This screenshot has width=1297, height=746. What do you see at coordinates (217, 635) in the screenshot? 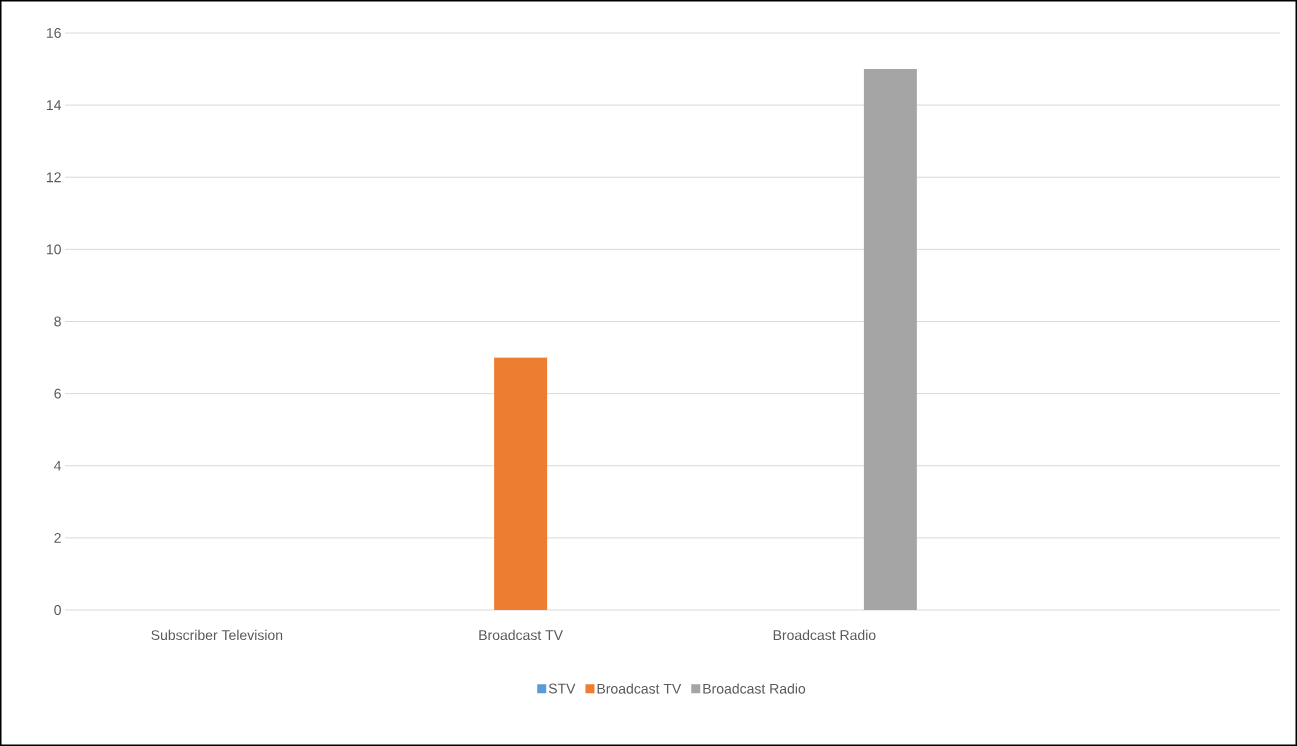
I see `x-tick-label: Subscriber Television` at bounding box center [217, 635].